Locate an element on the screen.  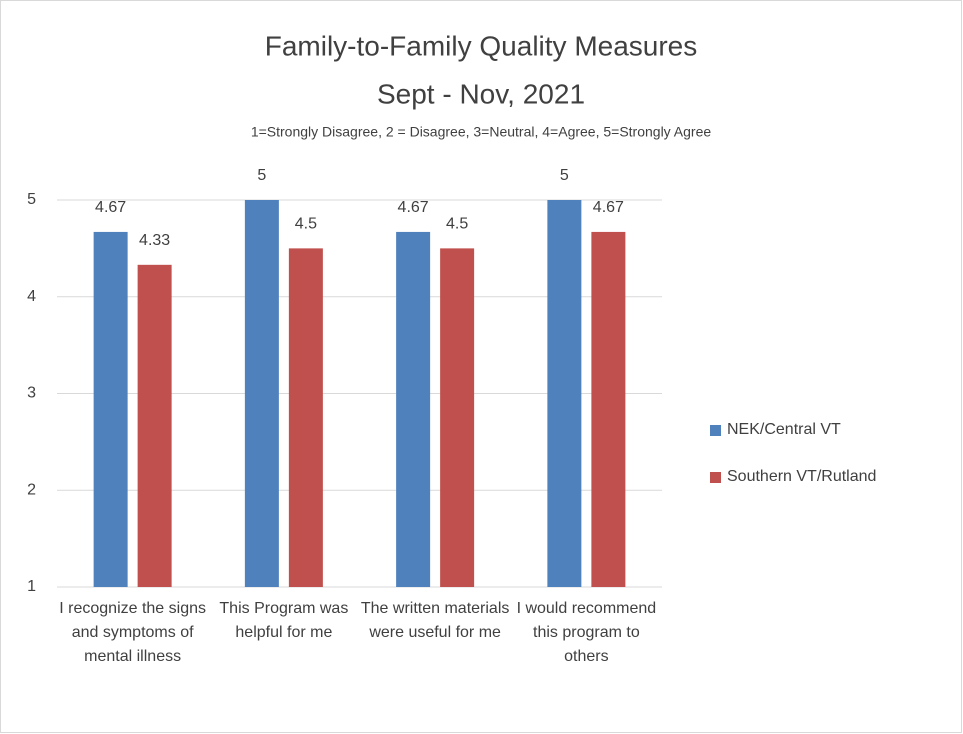
y-tick-label: 2 is located at coordinates (31, 489).